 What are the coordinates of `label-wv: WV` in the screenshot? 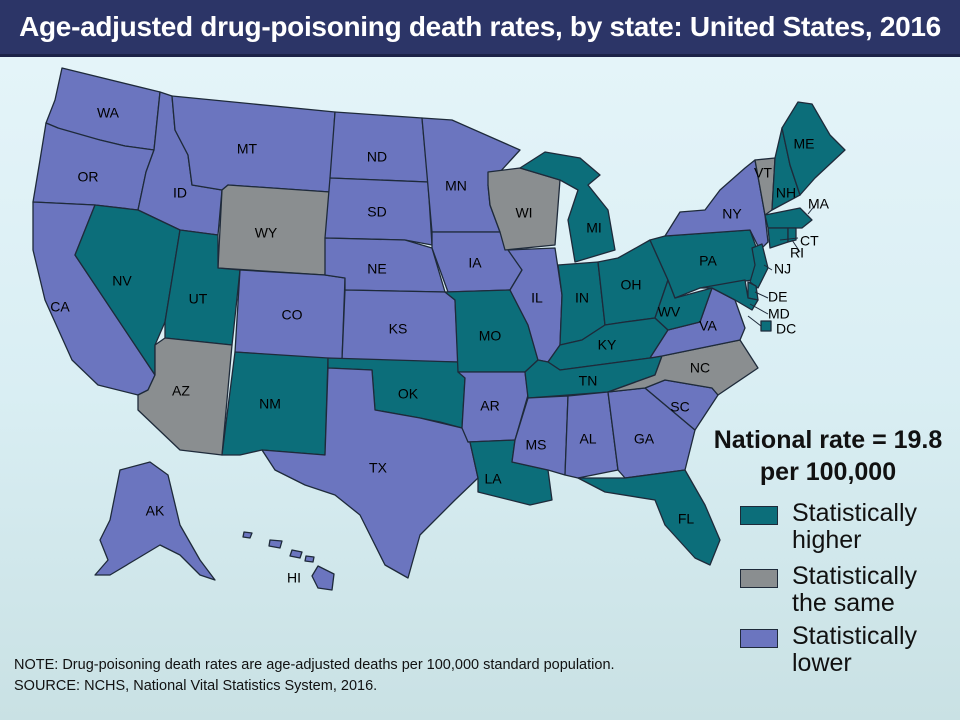 It's located at (669, 312).